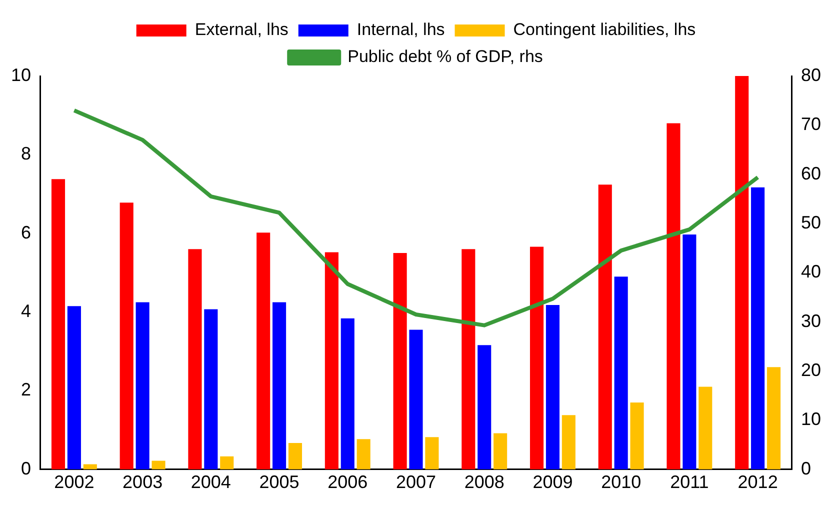 The image size is (836, 505). Describe the element at coordinates (416, 482) in the screenshot. I see `x-tick-label: 2007` at that location.